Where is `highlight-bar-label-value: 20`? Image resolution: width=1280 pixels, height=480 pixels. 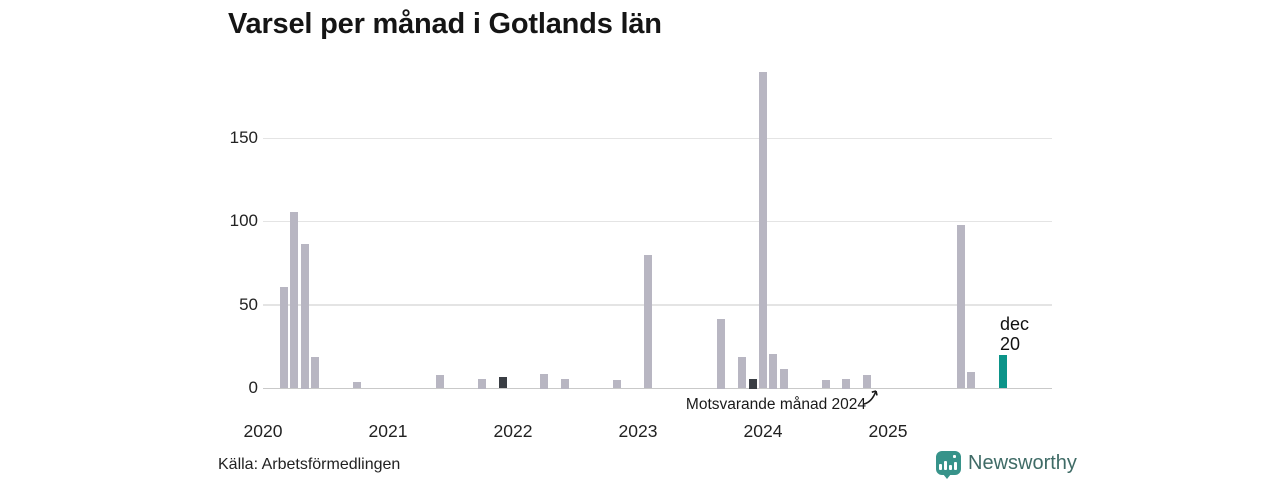
highlight-bar-label-value: 20 is located at coordinates (1010, 344).